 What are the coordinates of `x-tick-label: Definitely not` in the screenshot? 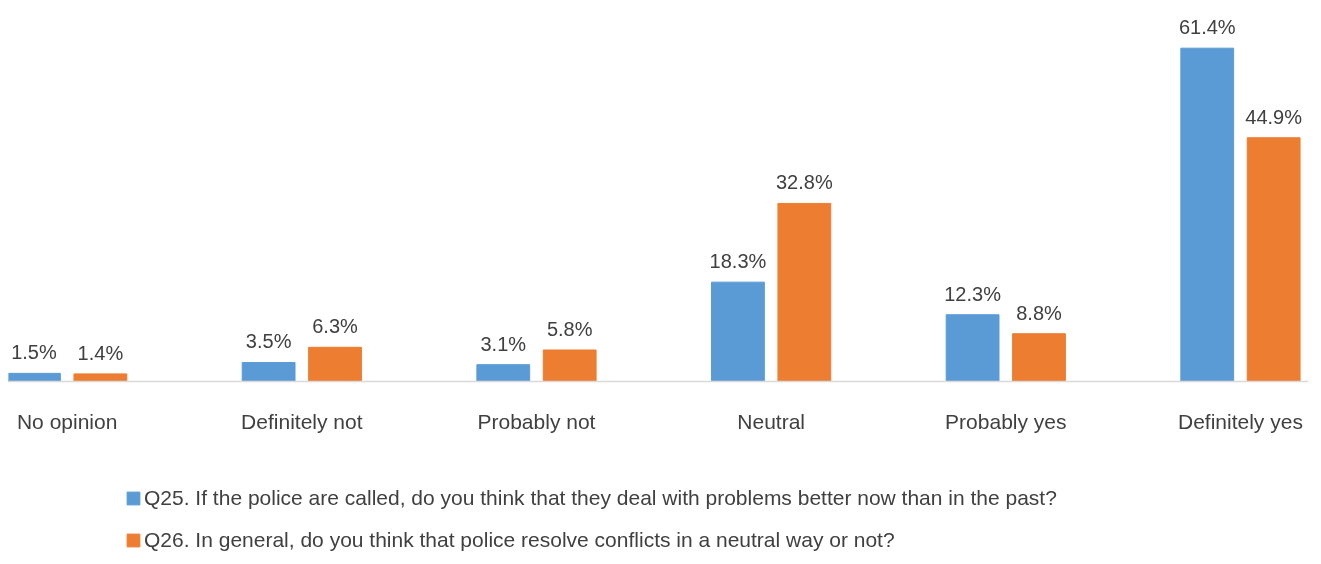 It's located at (302, 421).